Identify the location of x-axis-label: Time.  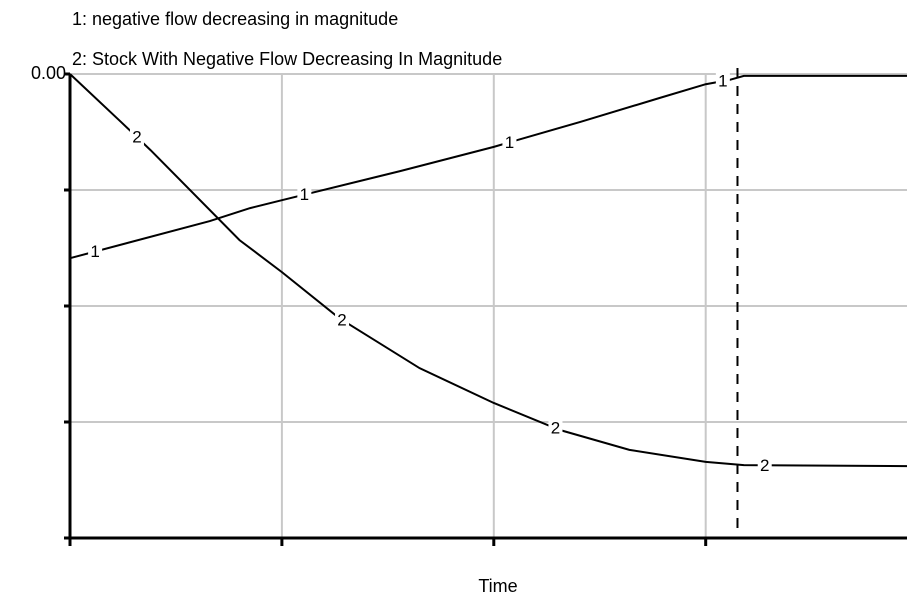
(497, 586).